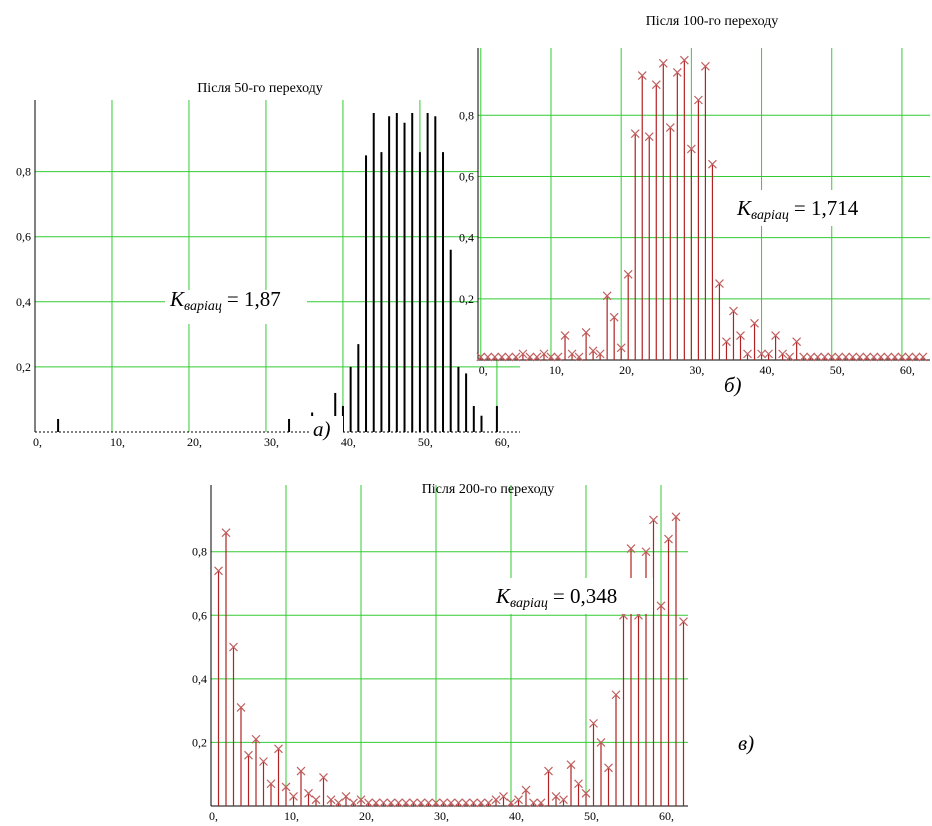 The height and width of the screenshot is (826, 932). I want to click on annotation: Kваріац = 1,714, so click(797, 209).